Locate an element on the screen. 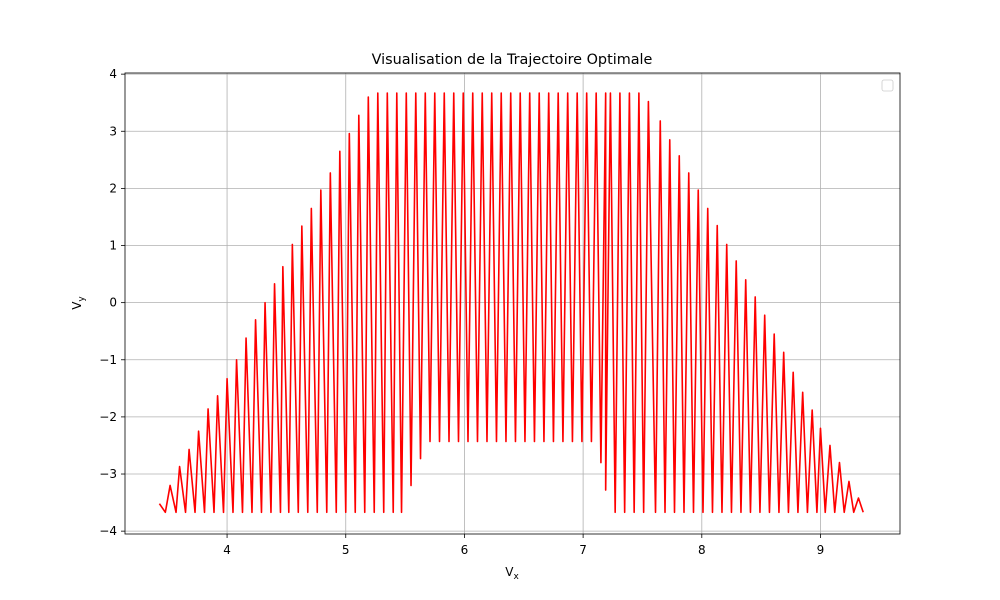 The height and width of the screenshot is (600, 1000). y-tick-label: −3 is located at coordinates (108, 474).